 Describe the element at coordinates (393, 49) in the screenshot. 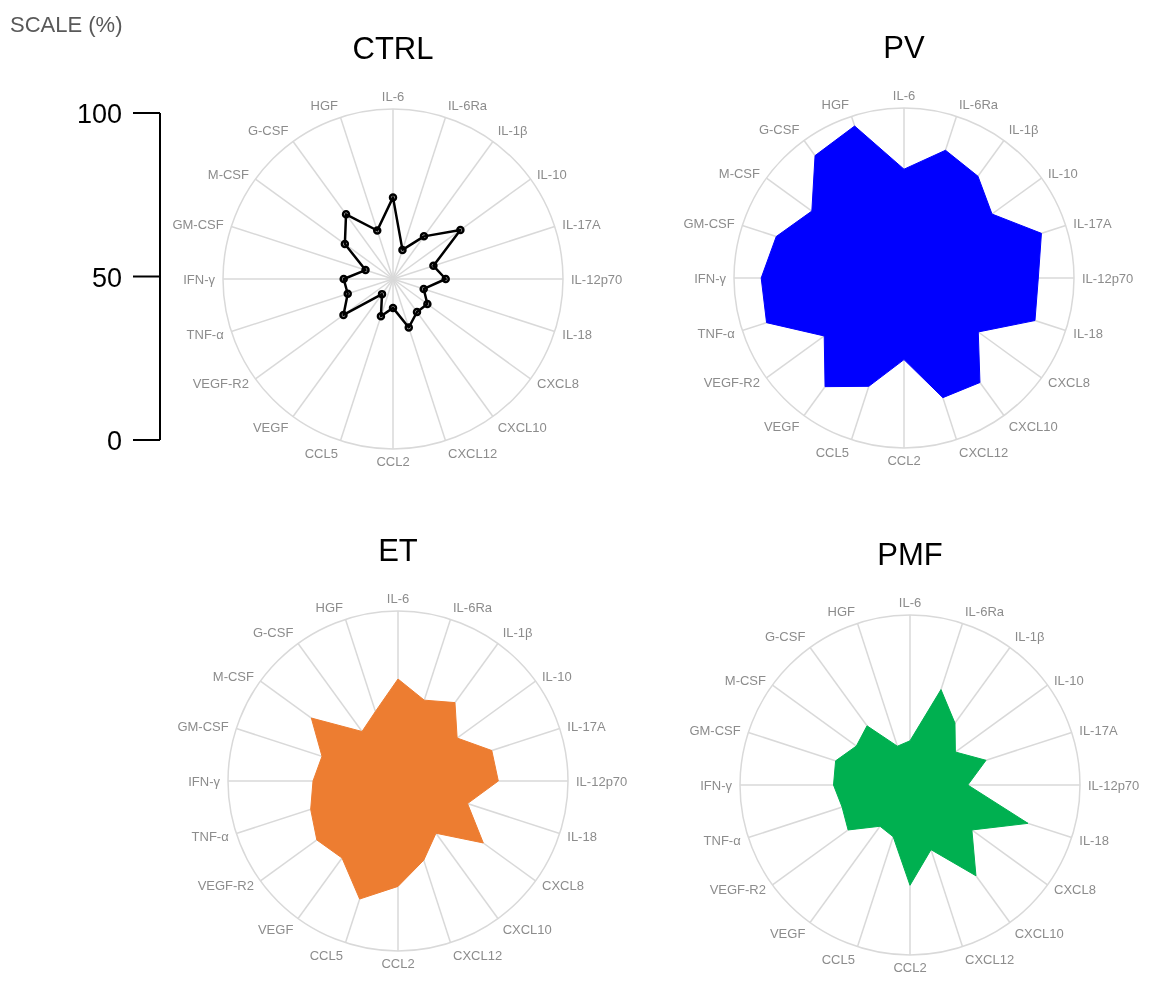

I see `chart-title: CTRL` at that location.